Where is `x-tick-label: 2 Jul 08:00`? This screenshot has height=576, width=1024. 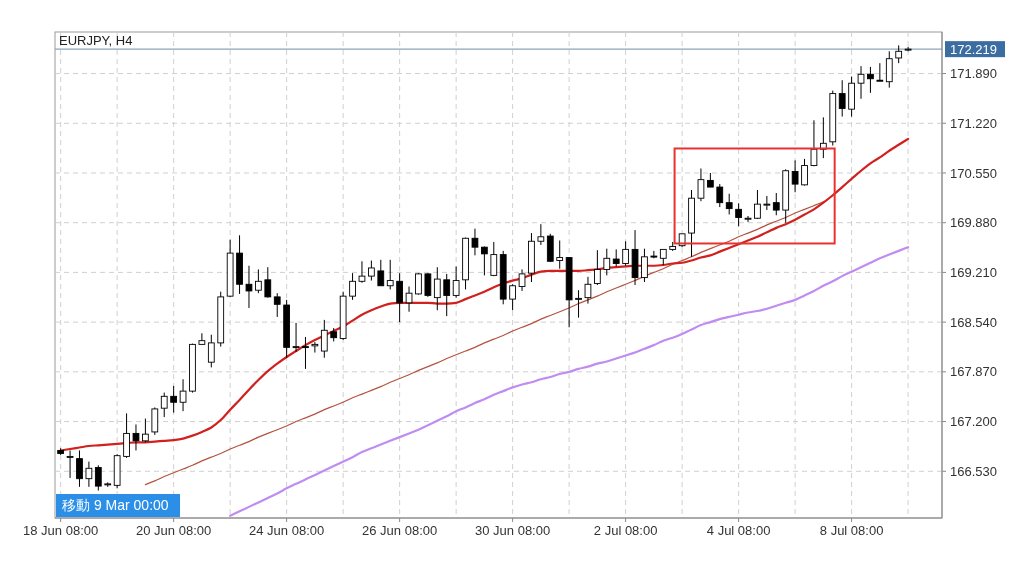 x-tick-label: 2 Jul 08:00 is located at coordinates (625, 530).